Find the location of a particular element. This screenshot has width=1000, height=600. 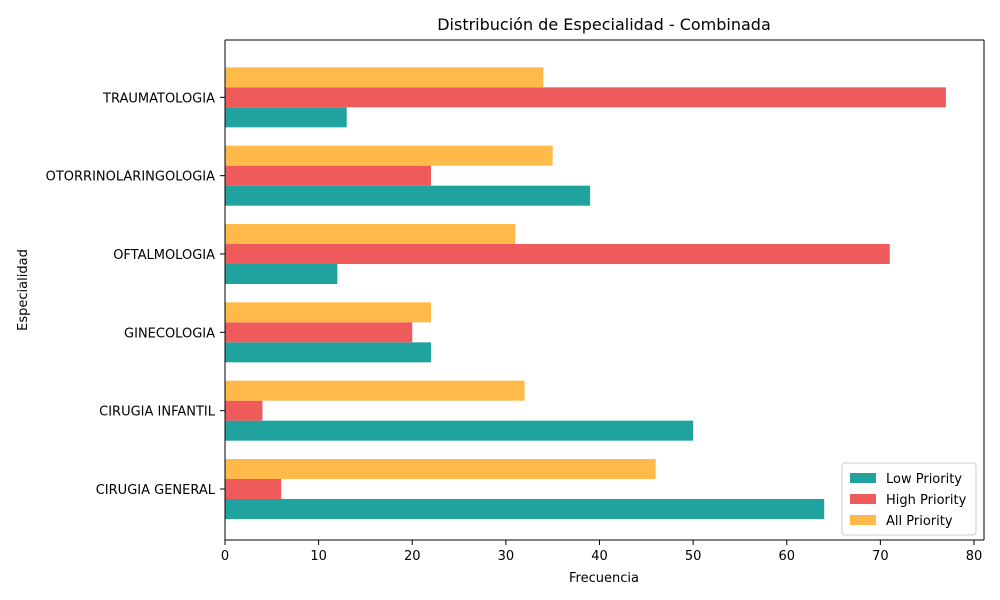

x-tick-label: 30 is located at coordinates (506, 556).